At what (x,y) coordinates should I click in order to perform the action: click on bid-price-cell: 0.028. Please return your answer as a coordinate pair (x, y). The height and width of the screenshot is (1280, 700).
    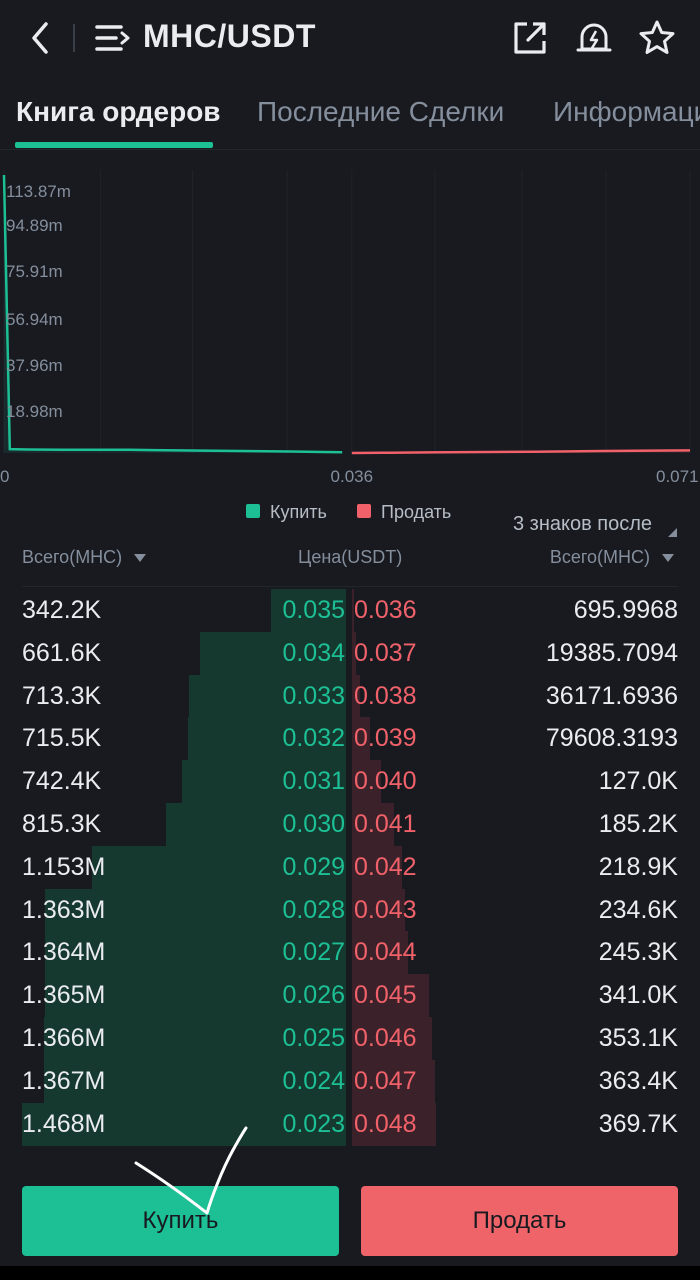
    Looking at the image, I should click on (313, 909).